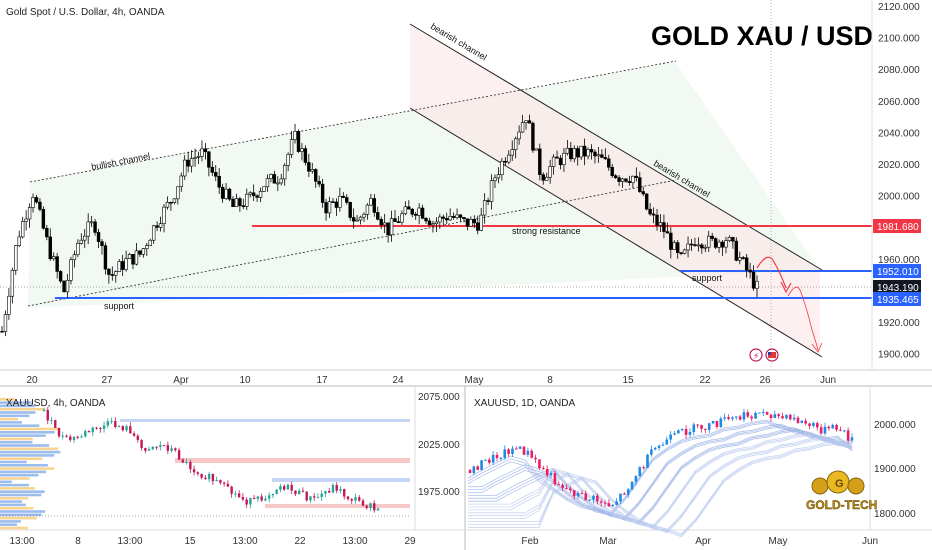  I want to click on svg-text: 1952.010, so click(898, 272).